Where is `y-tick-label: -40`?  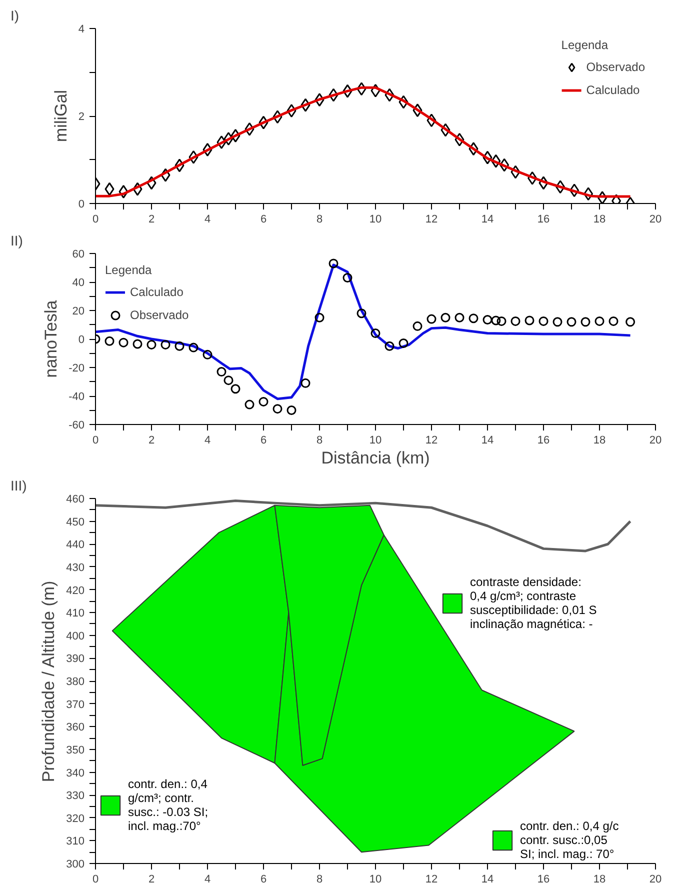
y-tick-label: -40 is located at coordinates (76, 397).